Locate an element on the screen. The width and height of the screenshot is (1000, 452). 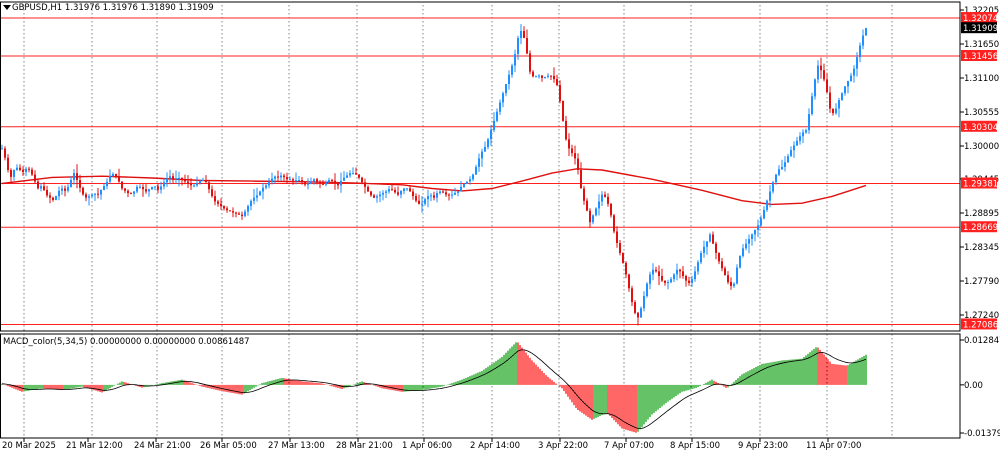
time-tick-label: 2 Apr 14:00 is located at coordinates (495, 446).